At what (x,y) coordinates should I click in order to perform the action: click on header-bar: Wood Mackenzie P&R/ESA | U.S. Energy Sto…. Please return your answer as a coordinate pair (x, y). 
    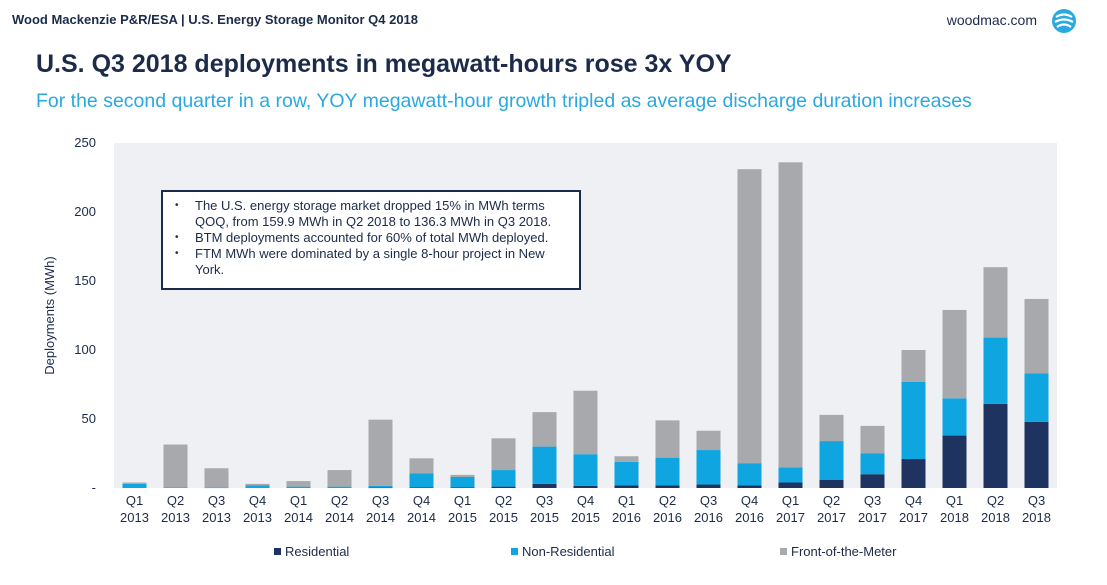
    Looking at the image, I should click on (553, 19).